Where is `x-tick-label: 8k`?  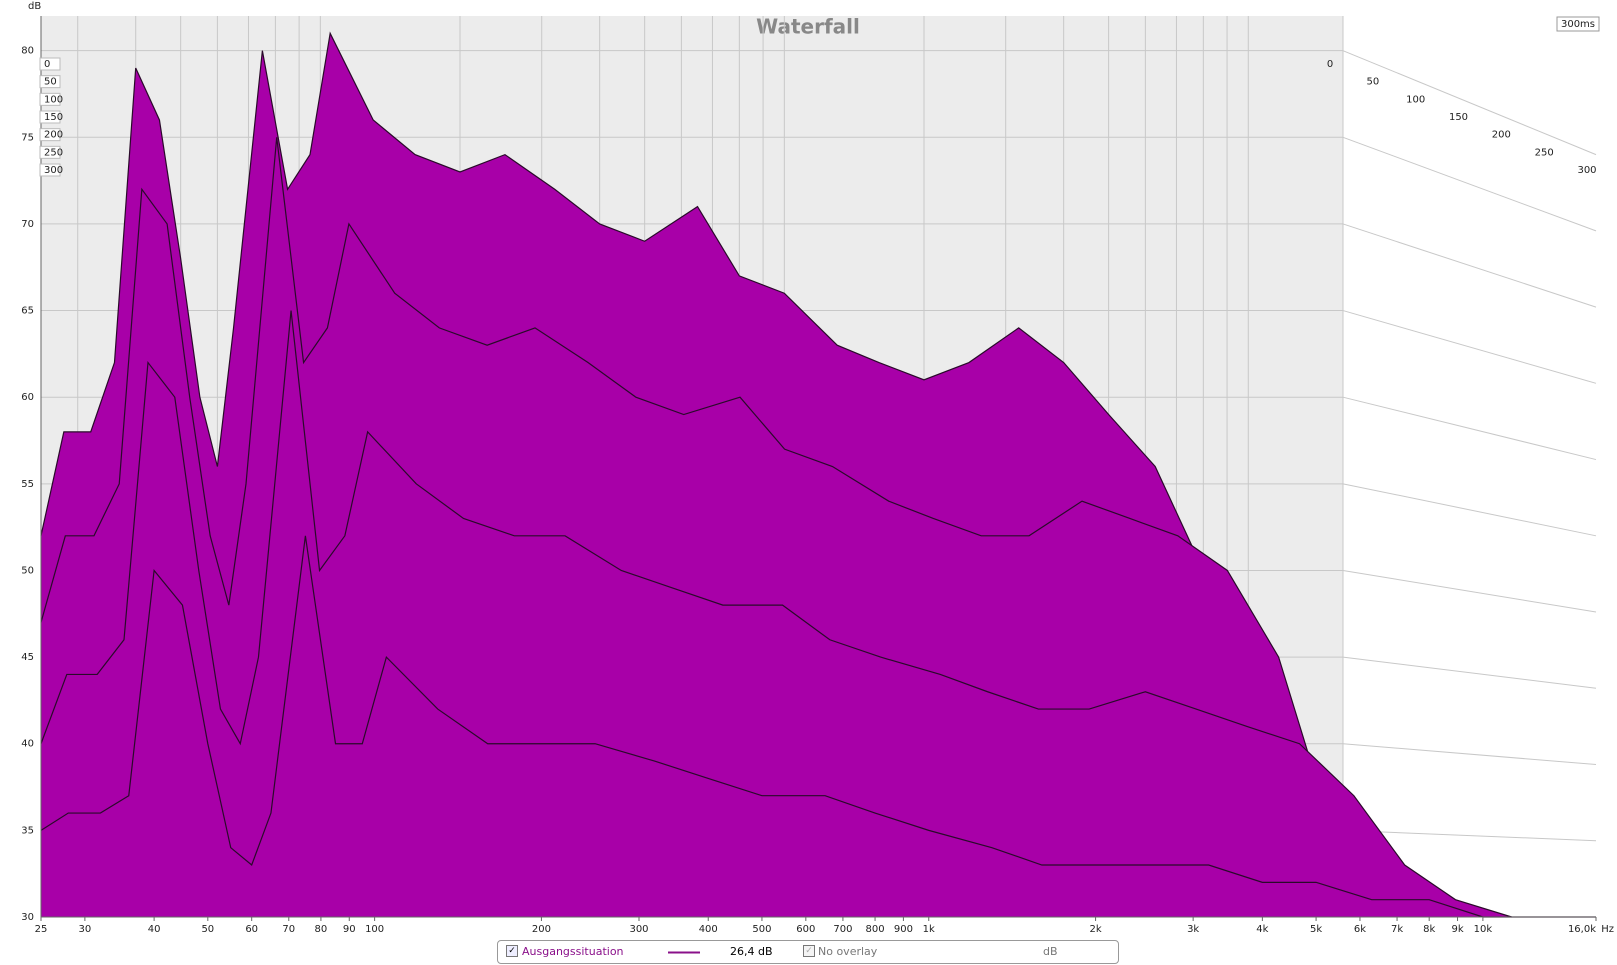 x-tick-label: 8k is located at coordinates (1429, 929).